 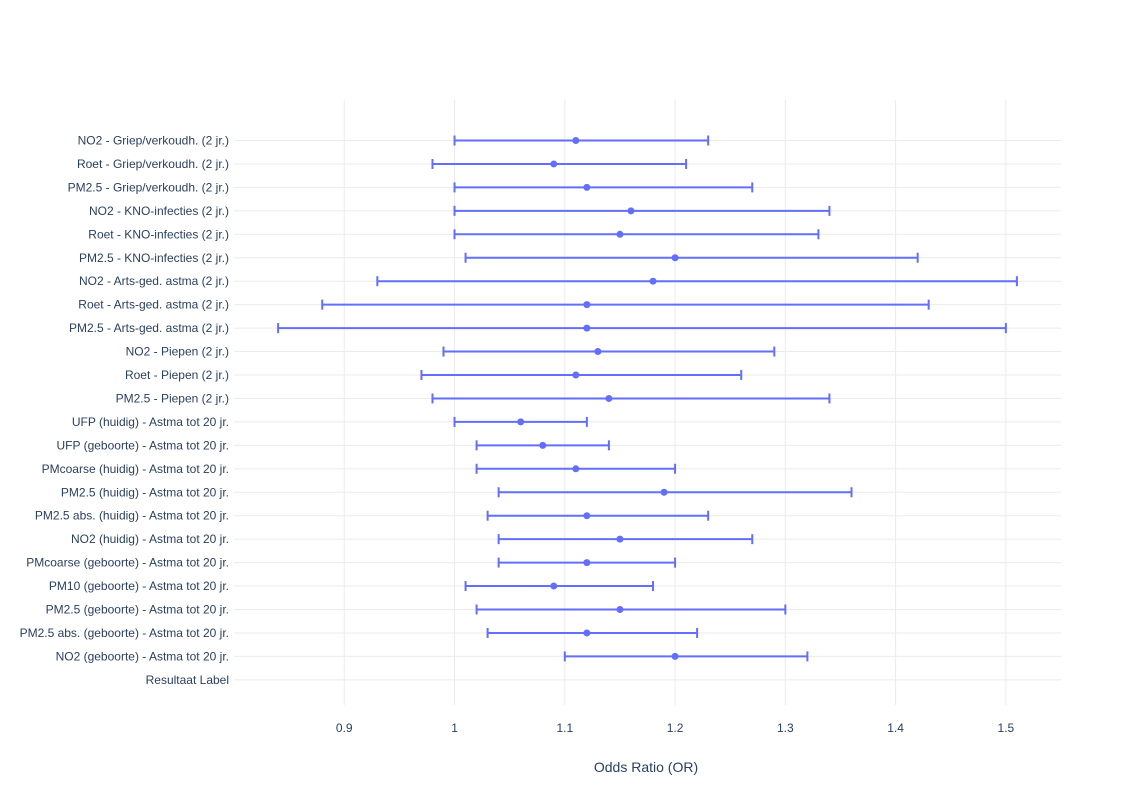 What do you see at coordinates (153, 305) in the screenshot?
I see `y-tick-label: Roet - Arts-ged. astma (2 jr.)` at bounding box center [153, 305].